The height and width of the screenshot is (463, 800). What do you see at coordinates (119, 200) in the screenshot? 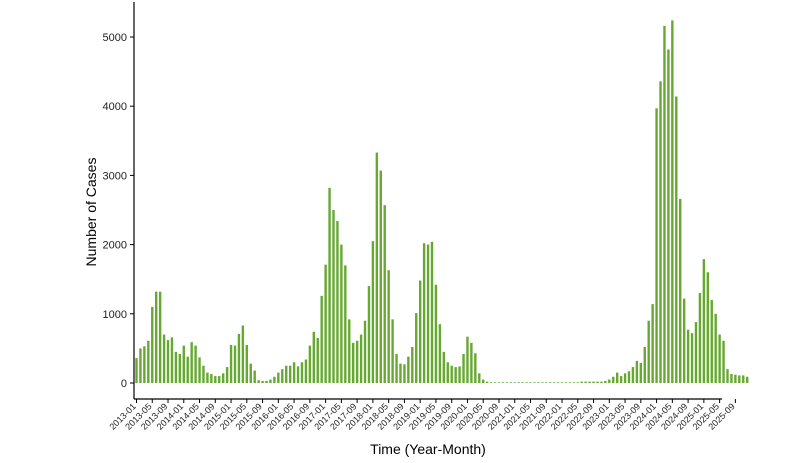
I see `y-axis: 0 1000 2000 3000 4000 5000` at bounding box center [119, 200].